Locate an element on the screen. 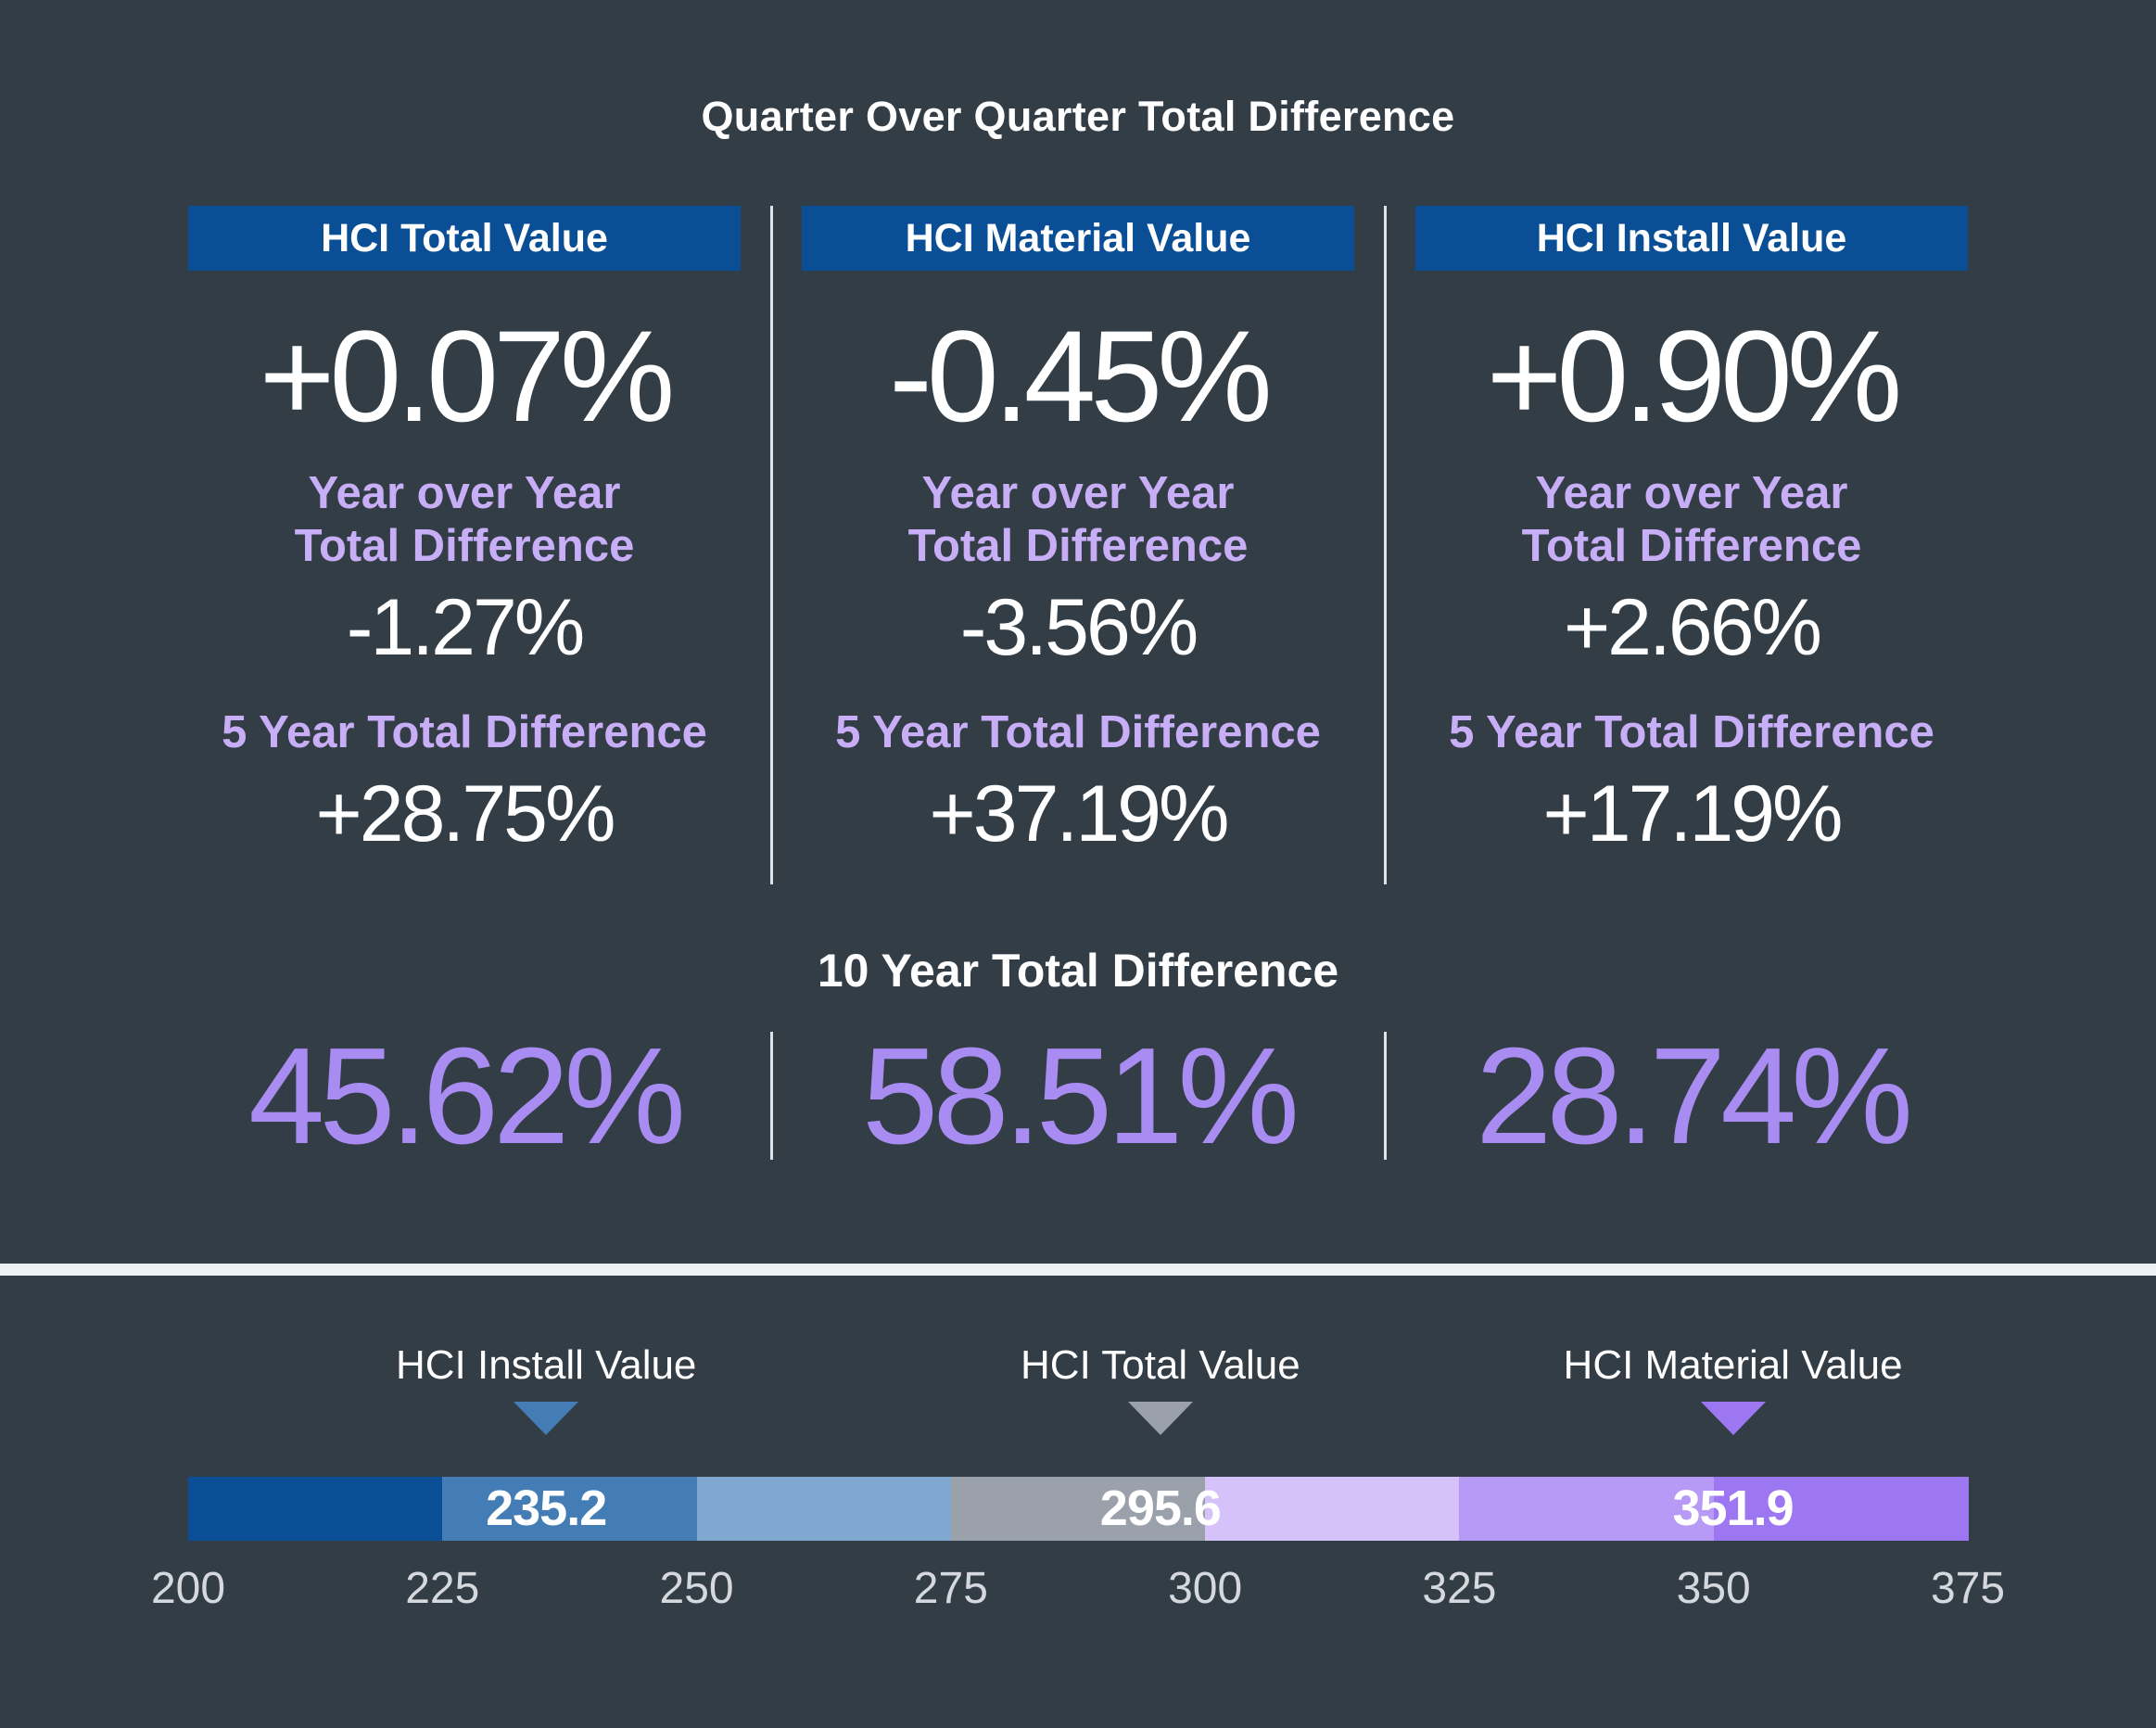 The width and height of the screenshot is (2156, 1728). tick-label: 225 is located at coordinates (443, 1588).